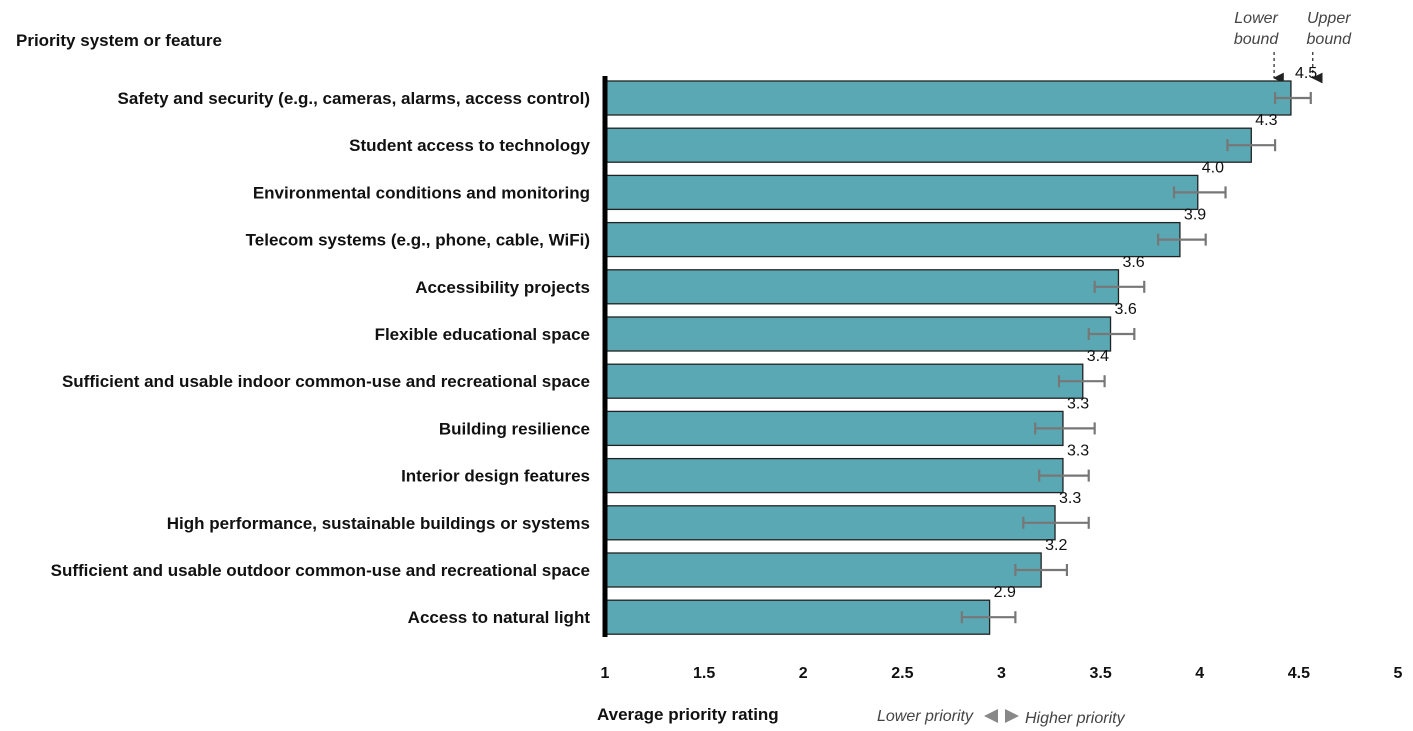  Describe the element at coordinates (1330, 39) in the screenshot. I see `upper-bound-label-line2: bound` at that location.